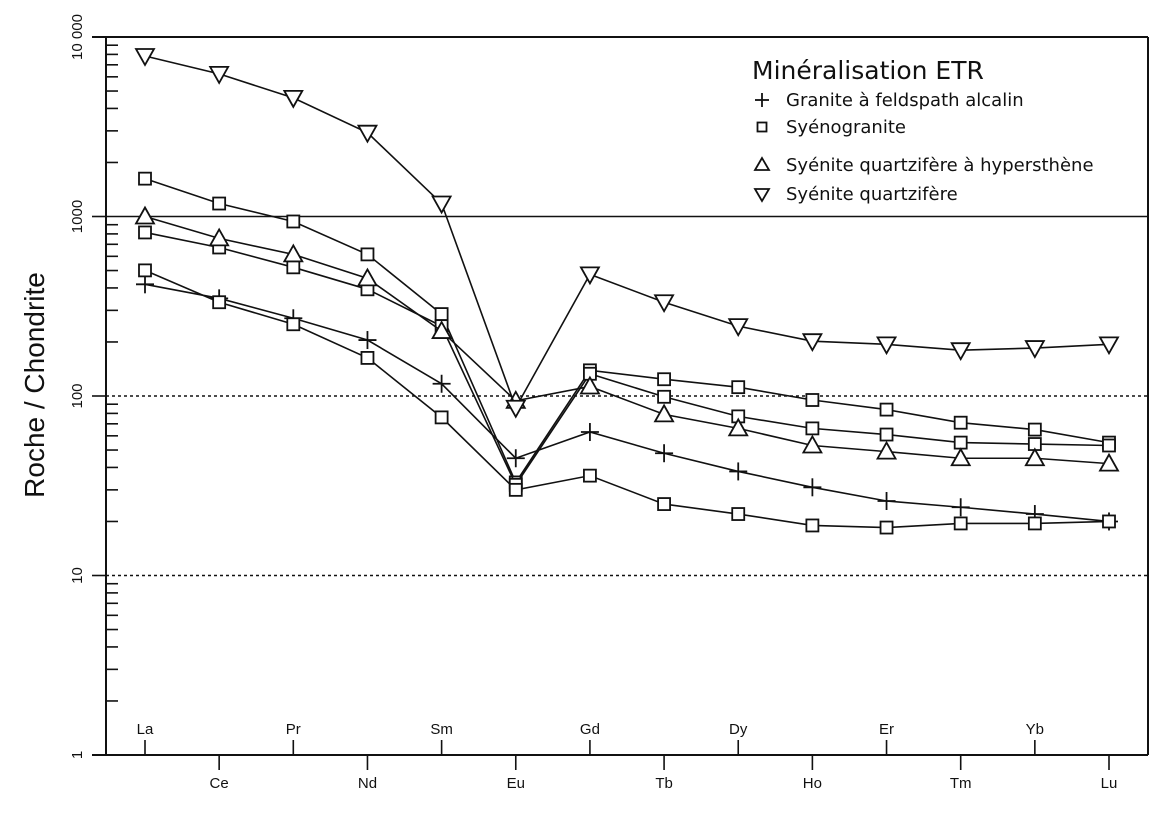 The image size is (1174, 818). I want to click on y-tick-label: 10, so click(77, 575).